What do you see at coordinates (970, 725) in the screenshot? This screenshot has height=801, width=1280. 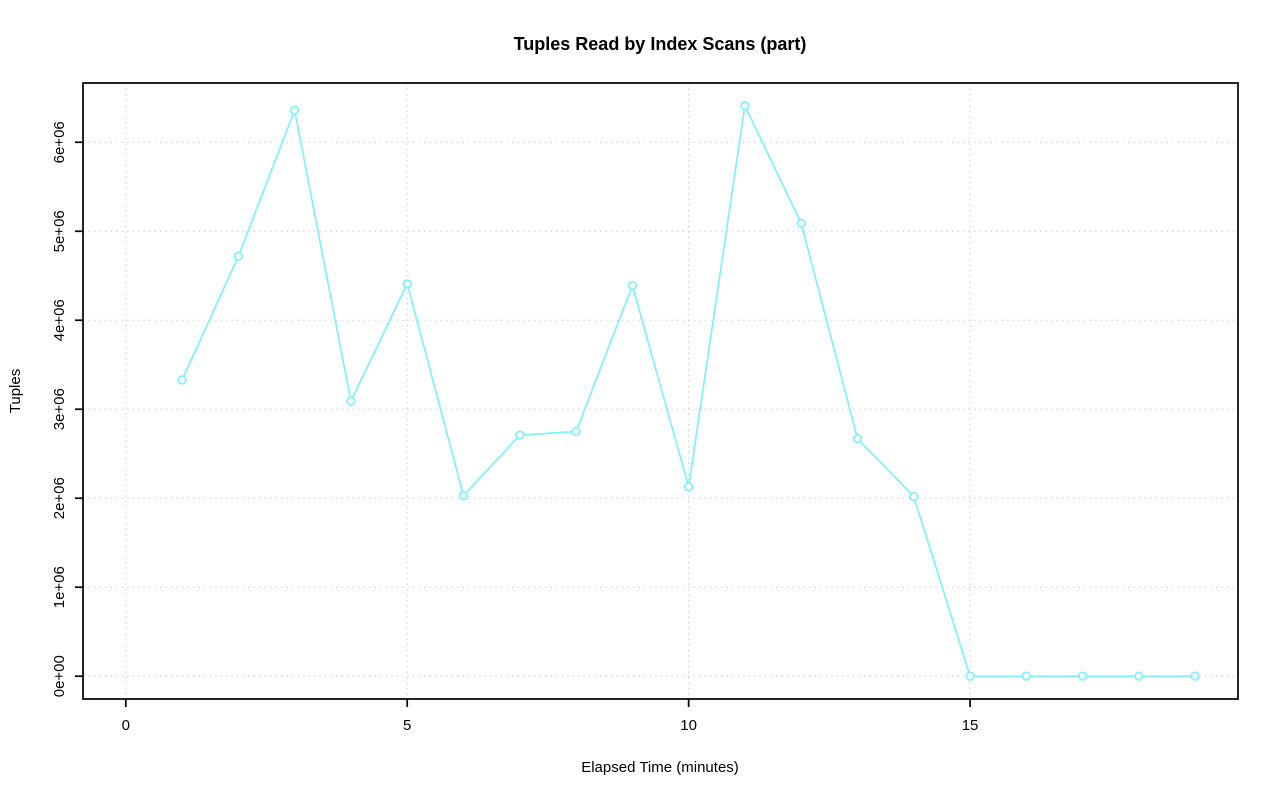 I see `x-tick-label: 15` at bounding box center [970, 725].